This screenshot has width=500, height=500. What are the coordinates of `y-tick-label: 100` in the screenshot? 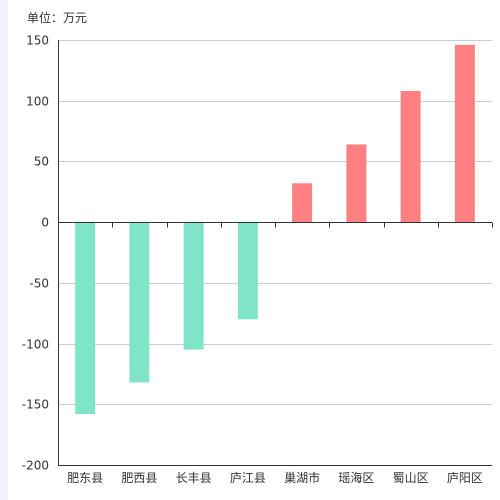 It's located at (37, 102).